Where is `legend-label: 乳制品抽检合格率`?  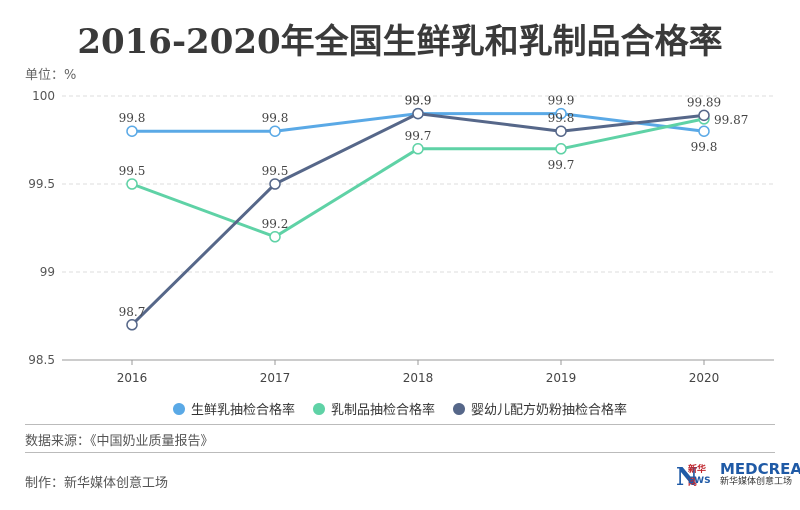 legend-label: 乳制品抽检合格率 is located at coordinates (382, 410).